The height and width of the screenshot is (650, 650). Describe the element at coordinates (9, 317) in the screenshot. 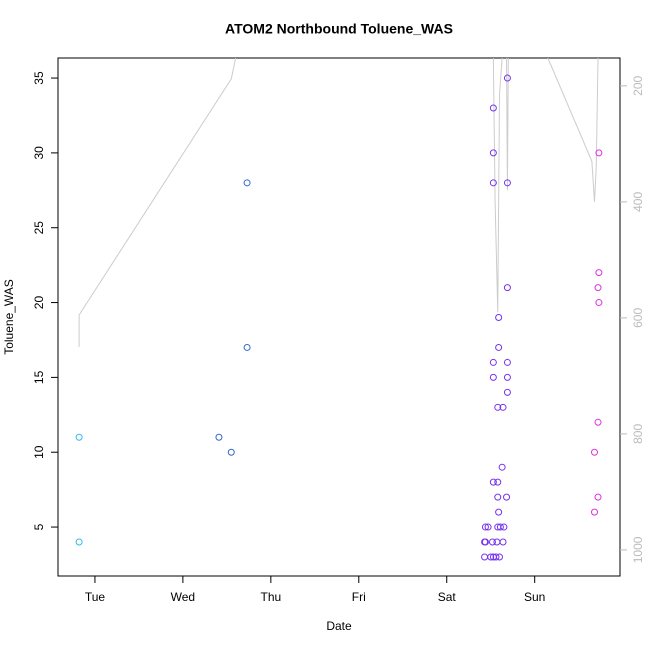

I see `y-axis-label: Toluene_WAS` at that location.